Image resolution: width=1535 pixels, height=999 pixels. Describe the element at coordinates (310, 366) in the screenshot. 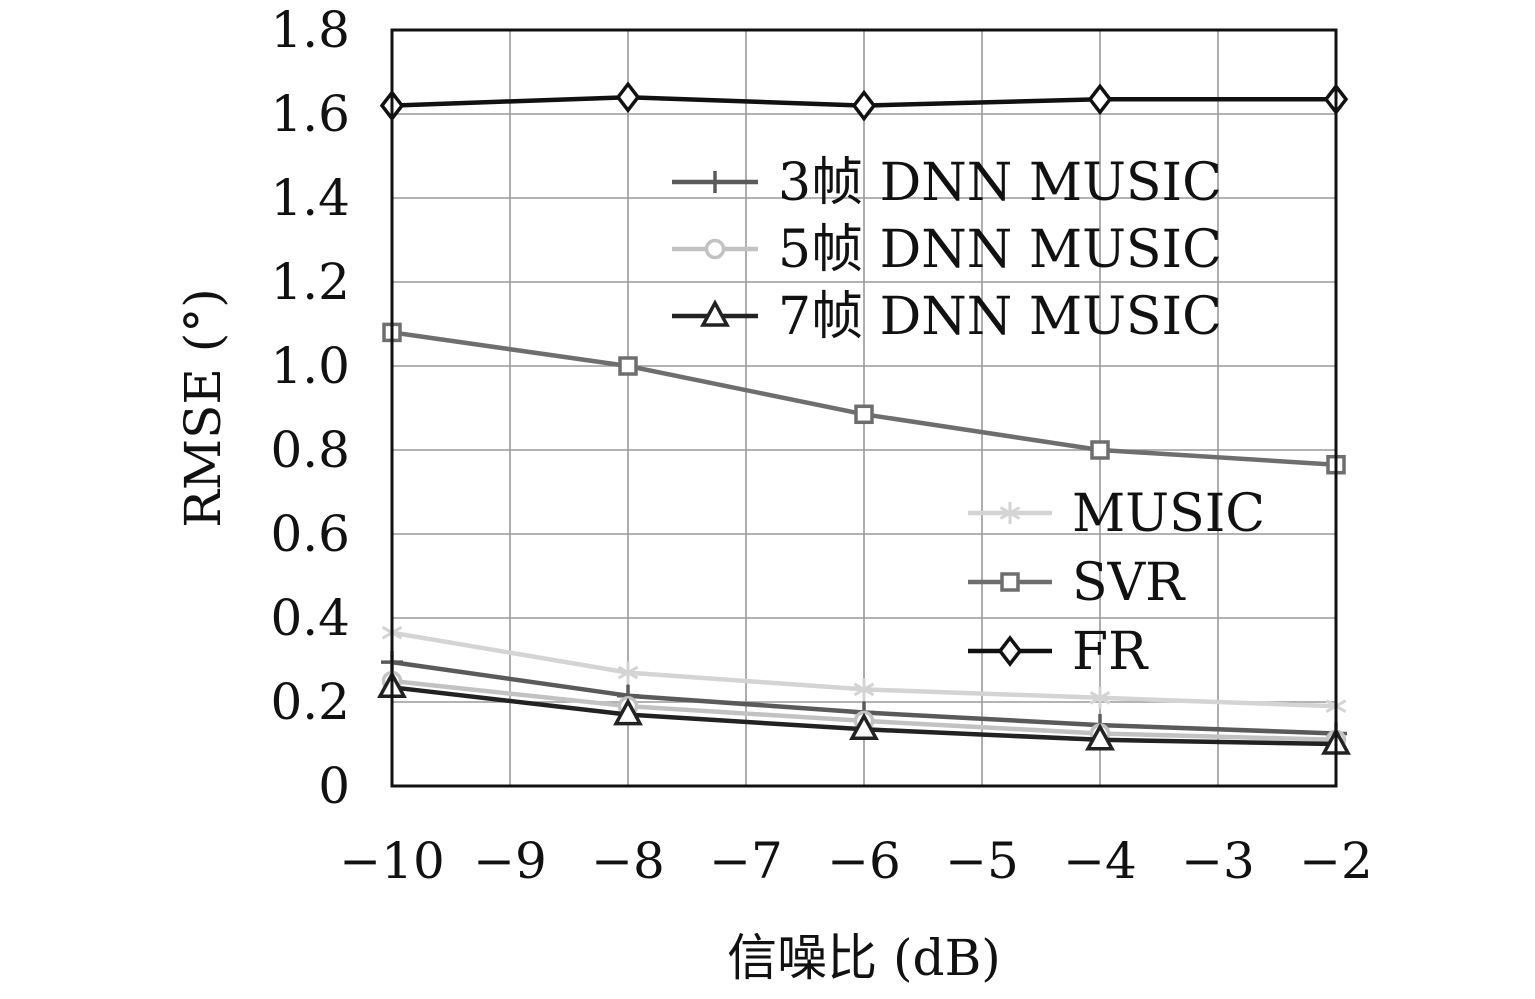

I see `y-tick-label: 1.0` at that location.